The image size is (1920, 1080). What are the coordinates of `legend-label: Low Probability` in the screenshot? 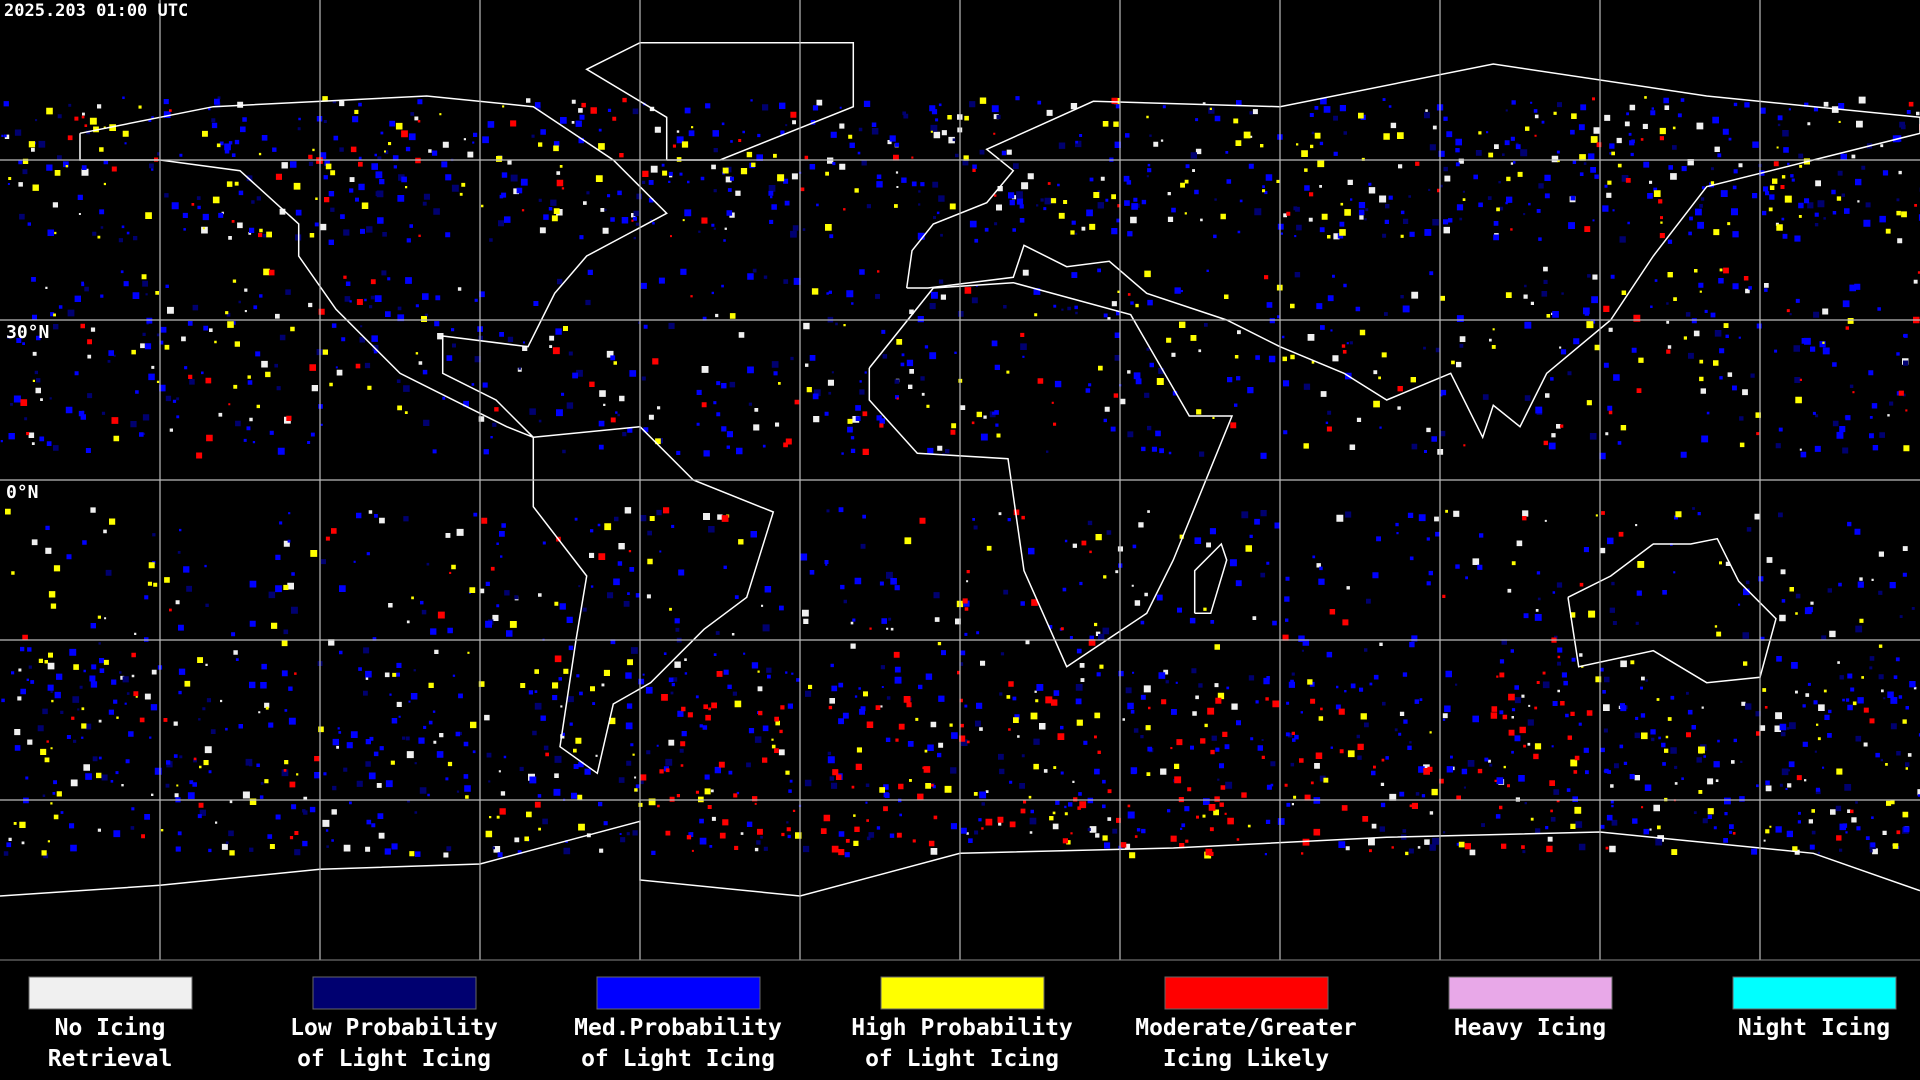 It's located at (394, 1028).